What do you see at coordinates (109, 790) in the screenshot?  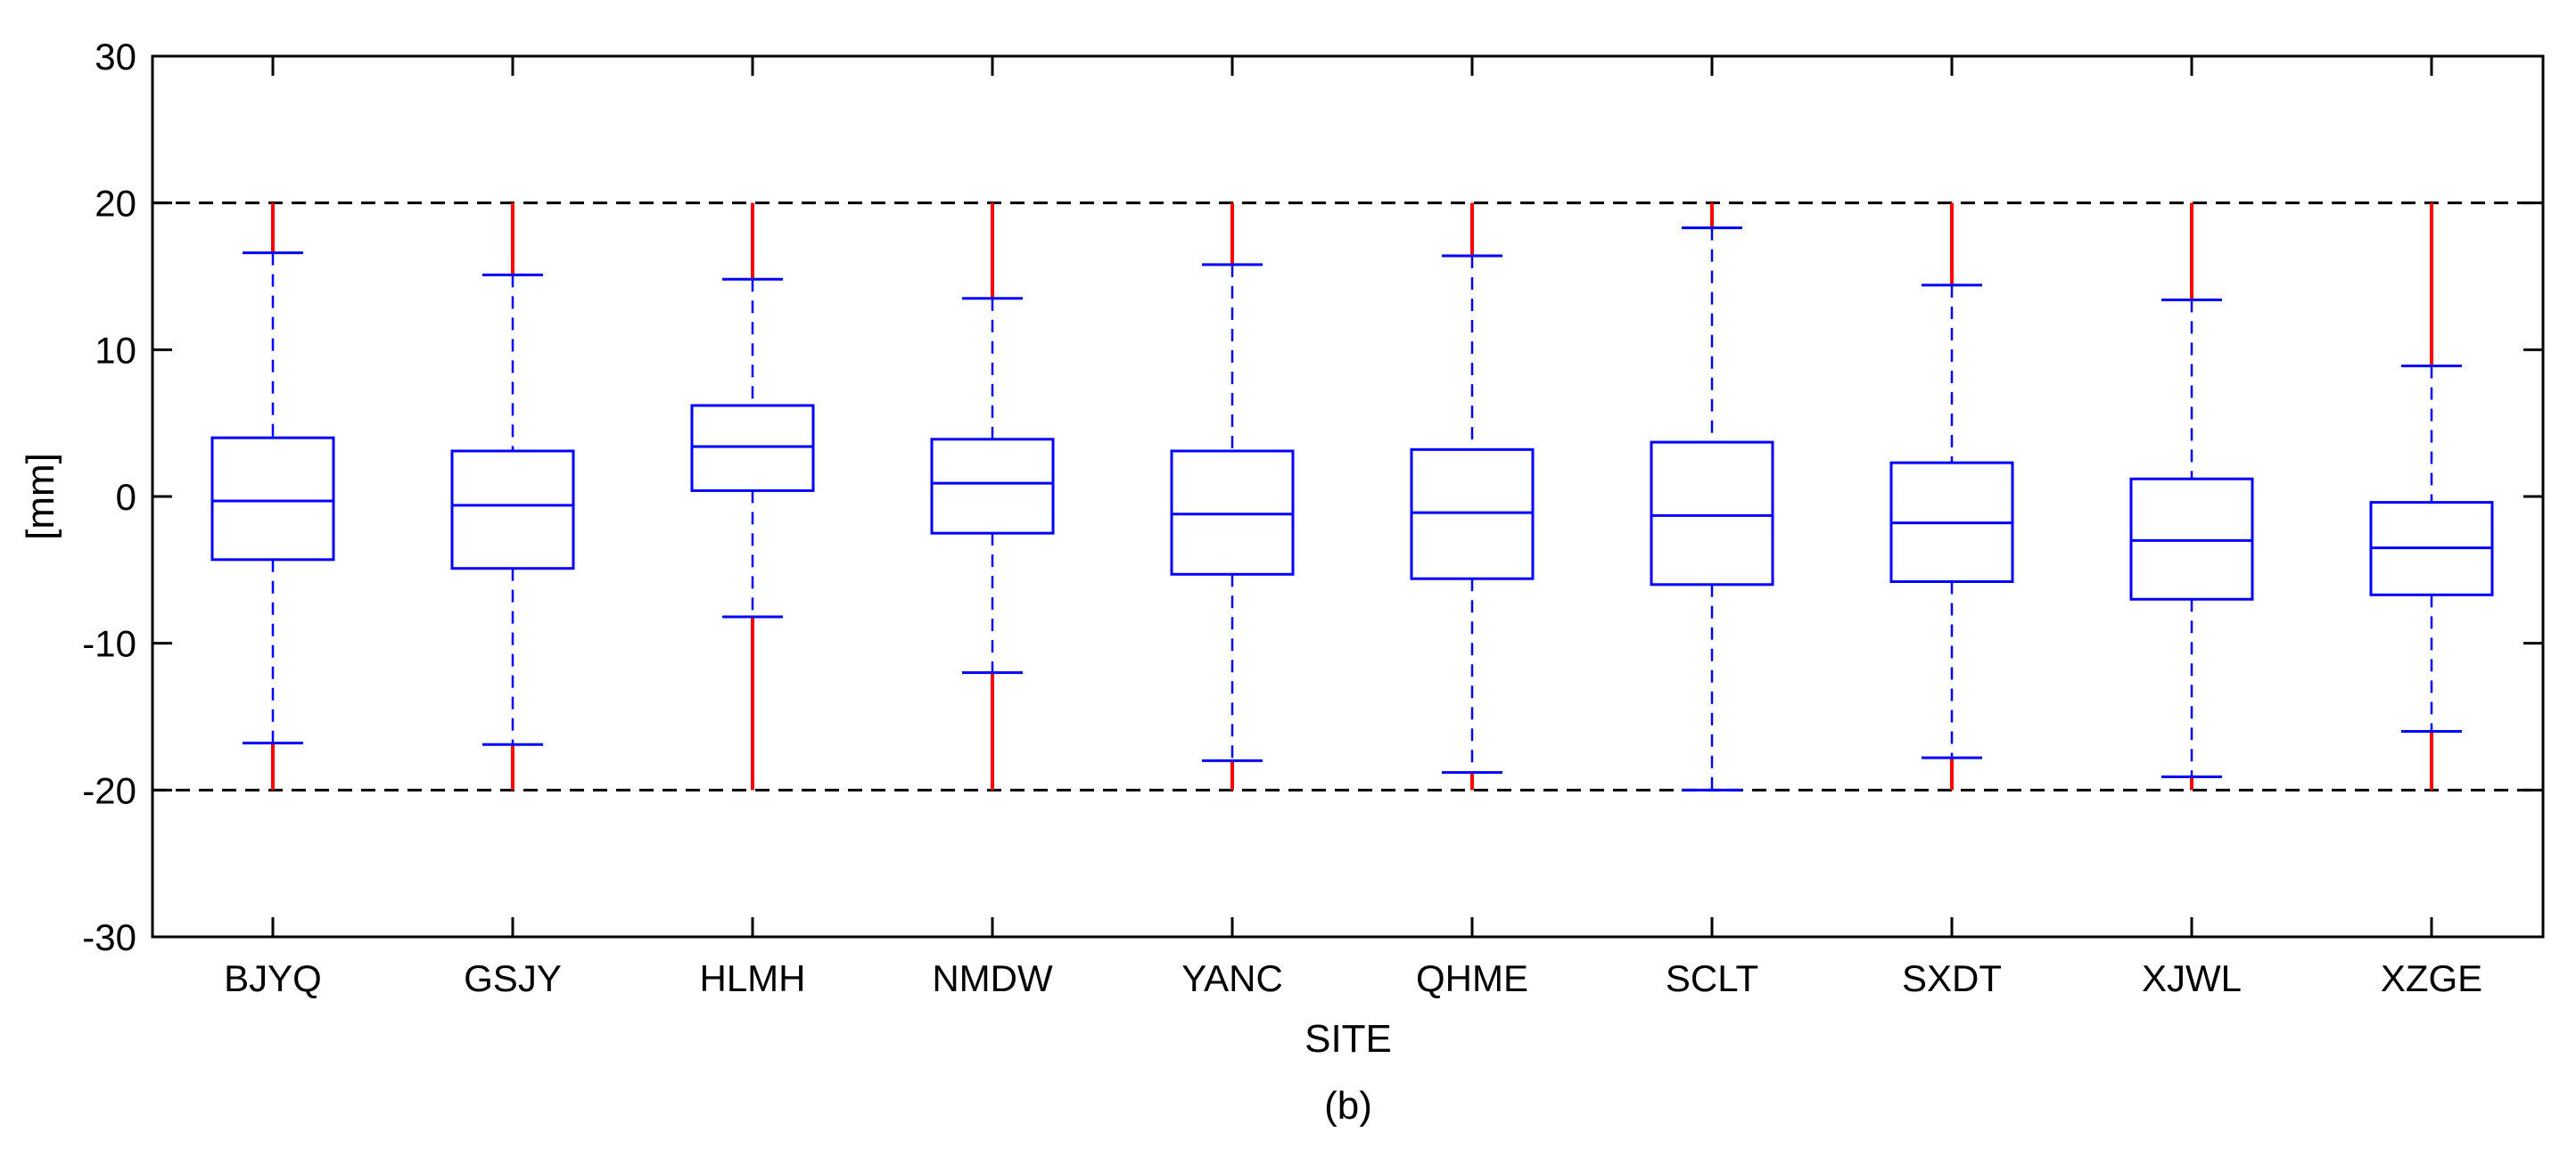 I see `y-tick-label: -20` at bounding box center [109, 790].